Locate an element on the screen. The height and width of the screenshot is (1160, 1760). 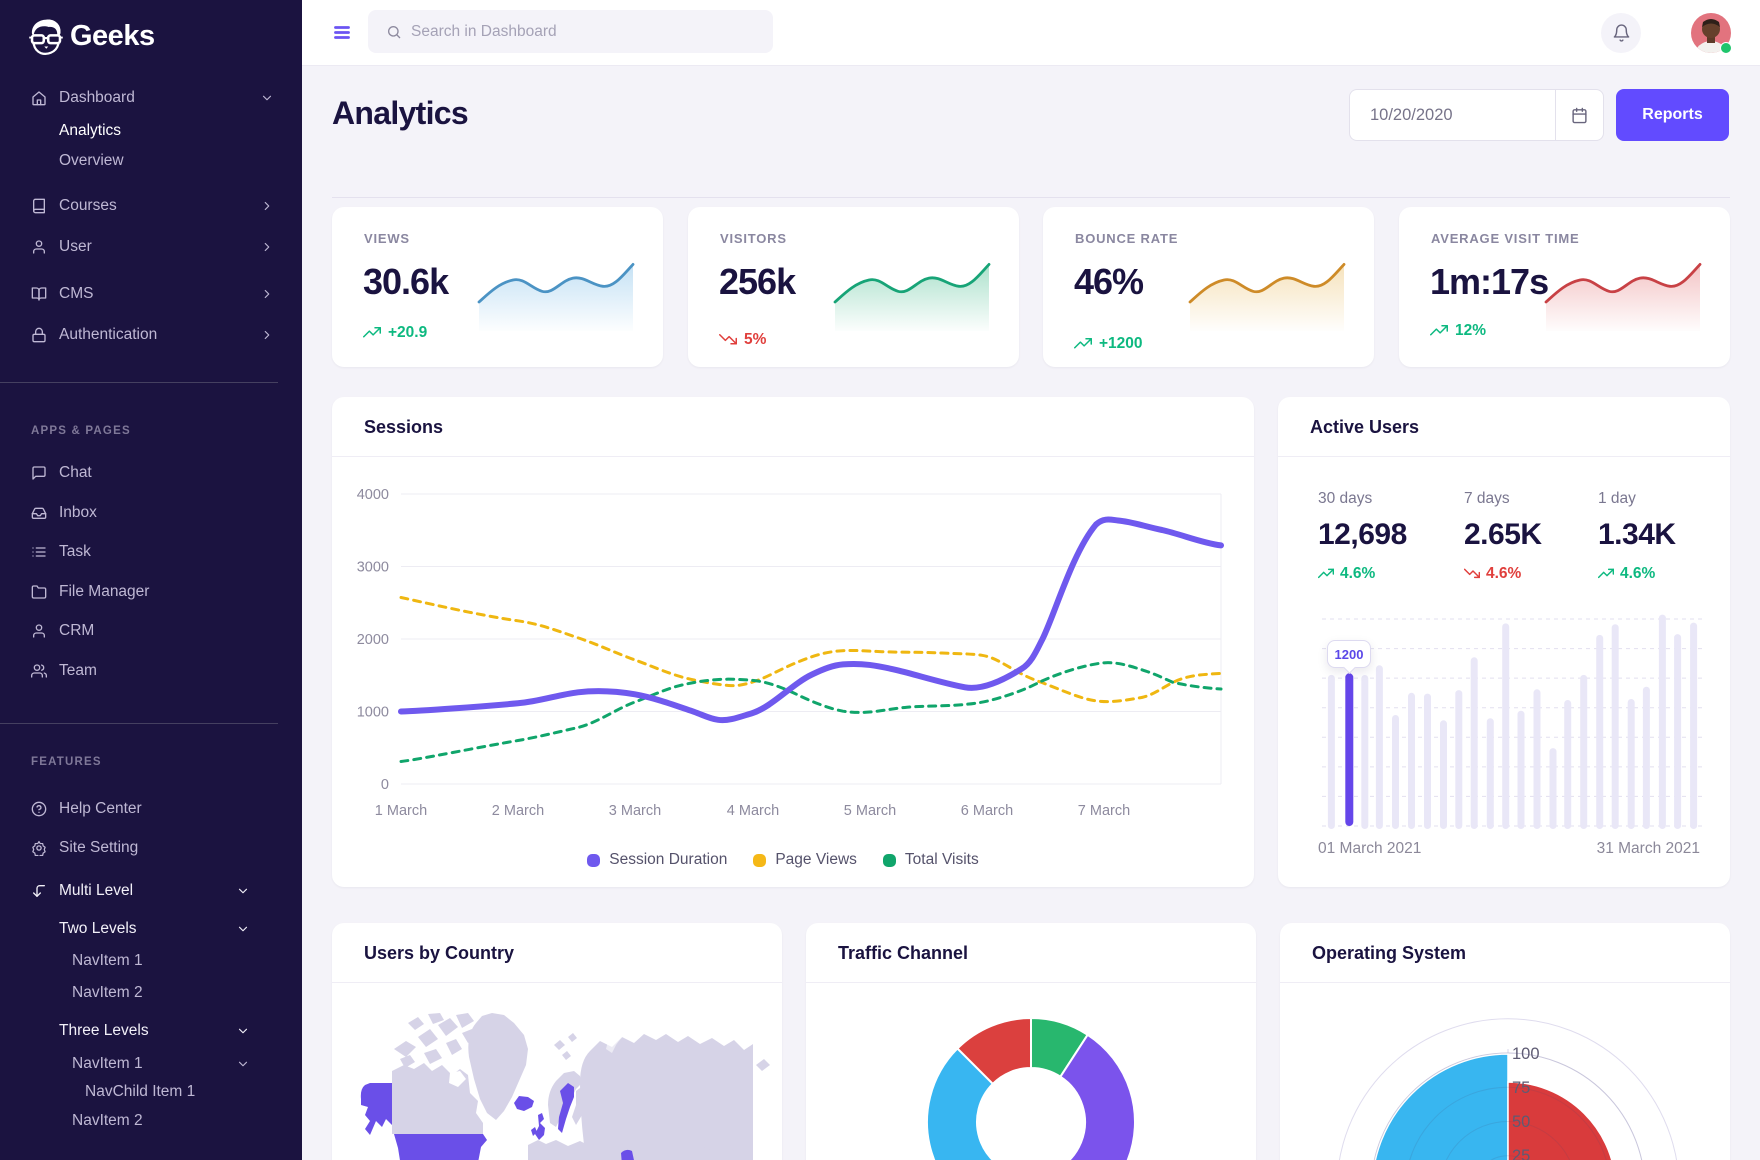
svg-text: 6 March is located at coordinates (987, 811).